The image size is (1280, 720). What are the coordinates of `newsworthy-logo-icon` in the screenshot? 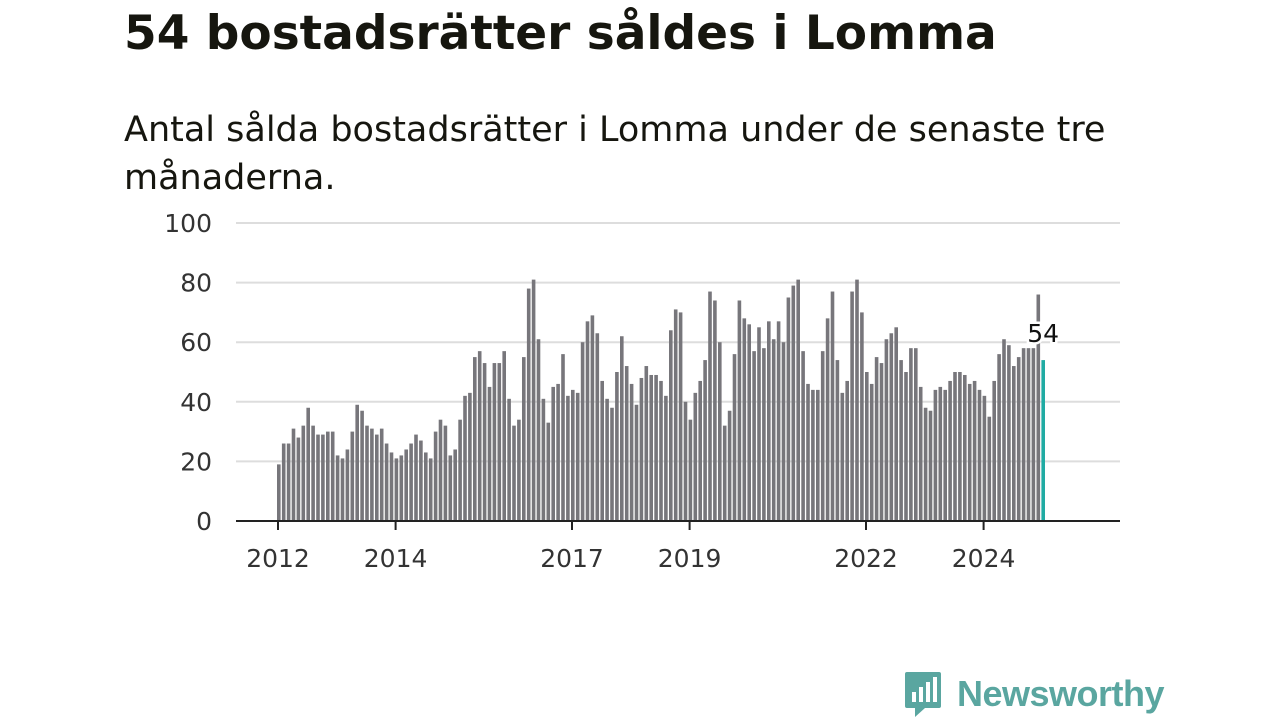 It's located at (923, 694).